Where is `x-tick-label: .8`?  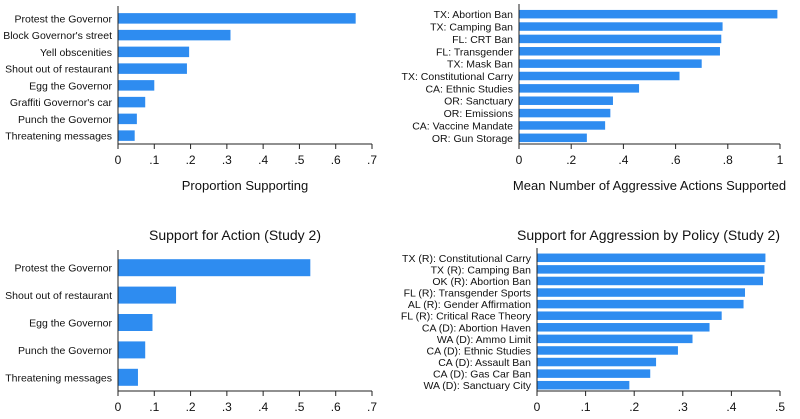 x-tick-label: .8 is located at coordinates (728, 160).